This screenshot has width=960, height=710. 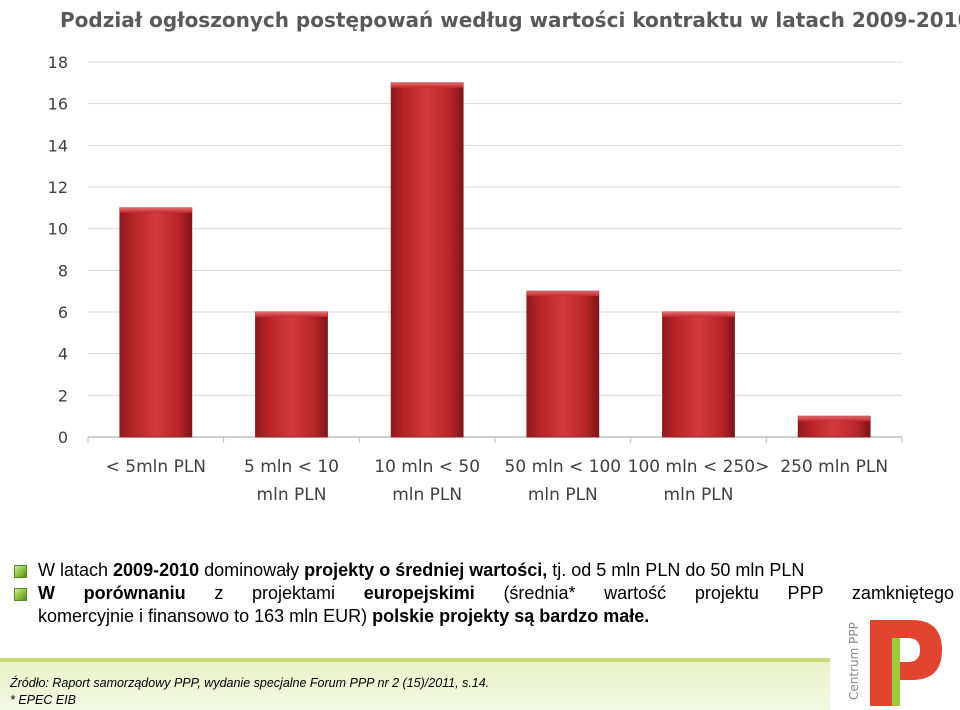 I want to click on bullet-1-years: 2009-2010, so click(x=156, y=570).